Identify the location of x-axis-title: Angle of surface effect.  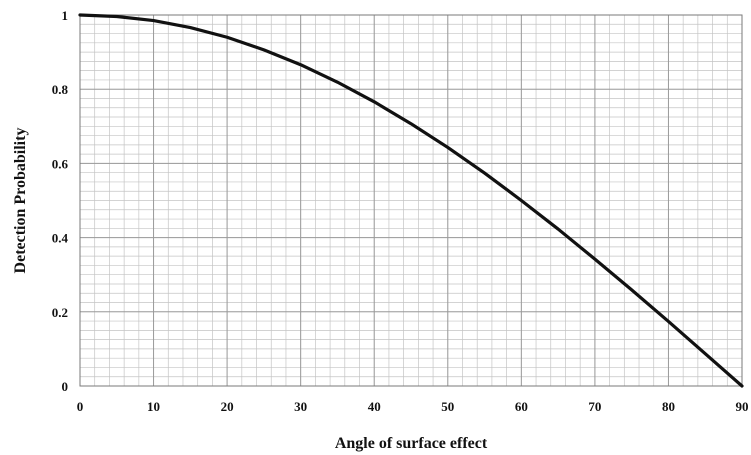
(411, 443).